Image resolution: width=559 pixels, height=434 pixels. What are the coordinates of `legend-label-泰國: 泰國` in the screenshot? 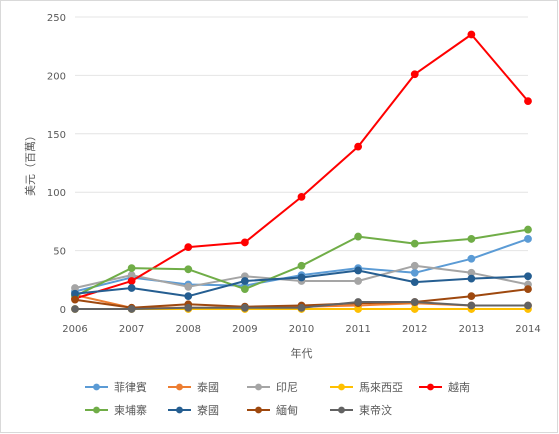 It's located at (208, 387).